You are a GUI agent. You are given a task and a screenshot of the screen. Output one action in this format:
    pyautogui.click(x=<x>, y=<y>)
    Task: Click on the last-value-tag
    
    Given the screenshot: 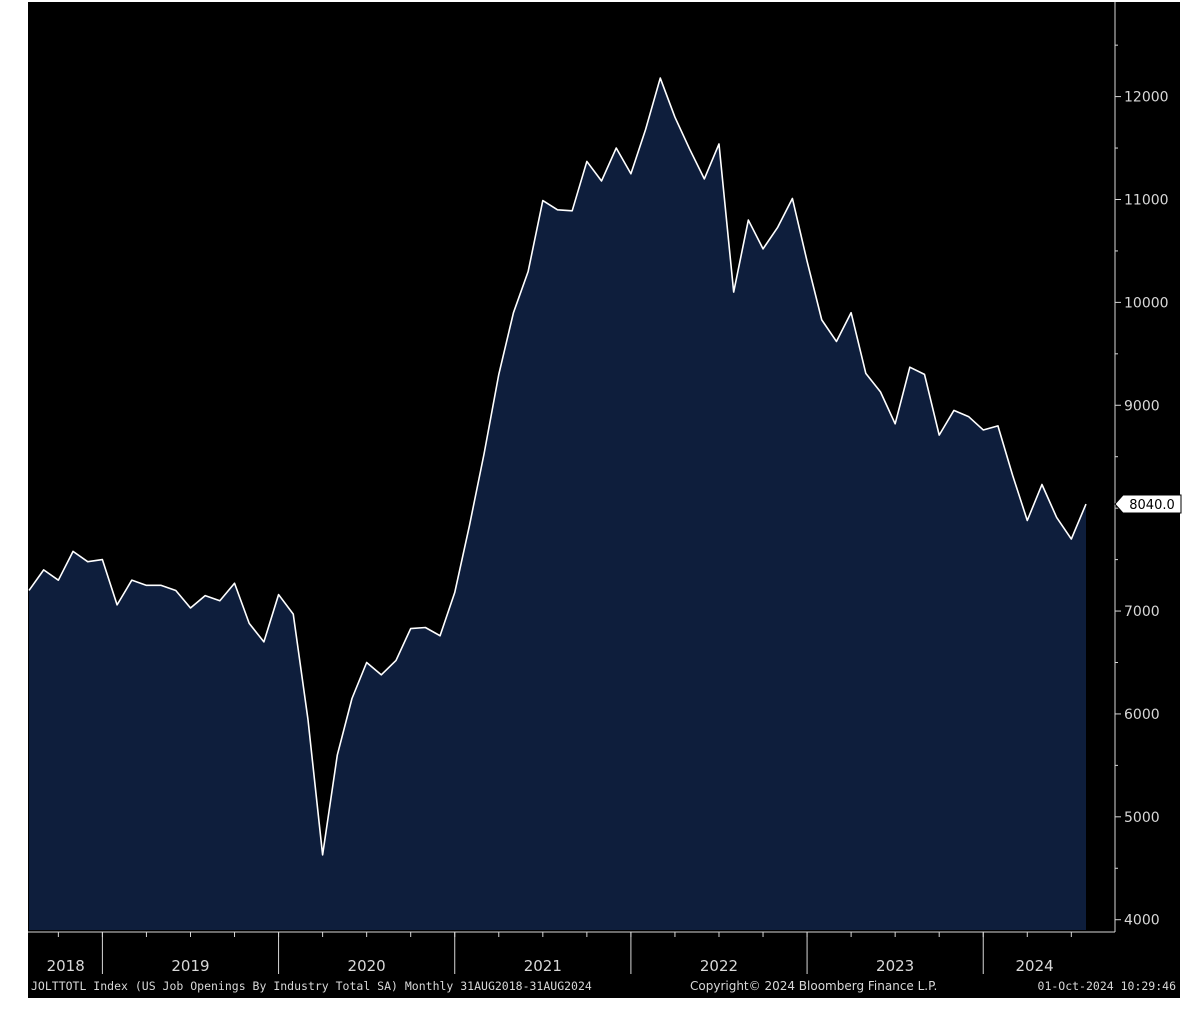 What is the action you would take?
    pyautogui.click(x=1148, y=504)
    